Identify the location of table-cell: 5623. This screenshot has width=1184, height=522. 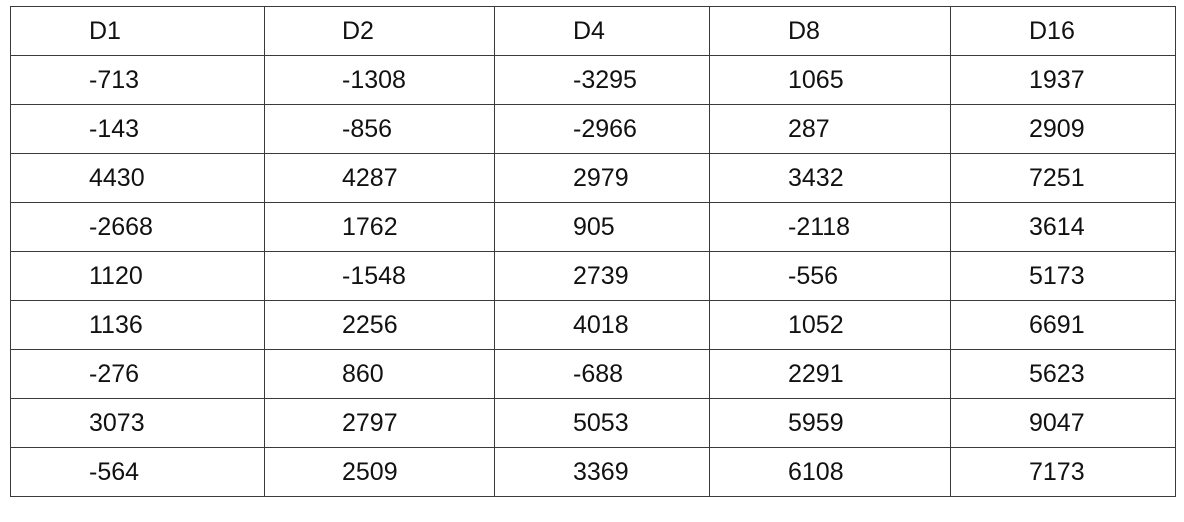
(1063, 374).